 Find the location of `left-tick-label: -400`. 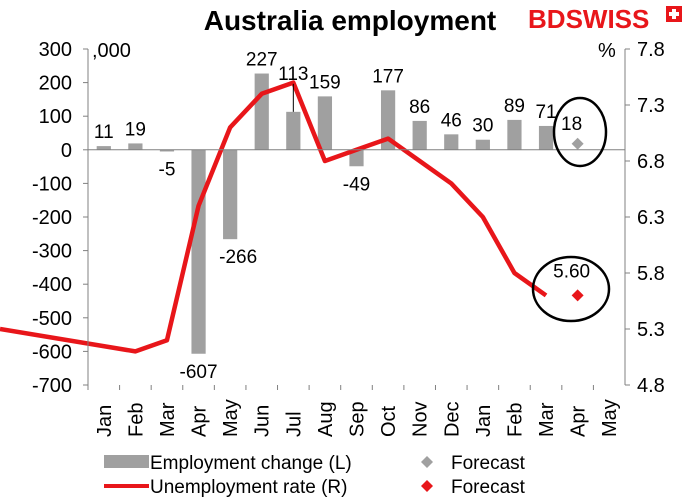

left-tick-label: -400 is located at coordinates (52, 285).